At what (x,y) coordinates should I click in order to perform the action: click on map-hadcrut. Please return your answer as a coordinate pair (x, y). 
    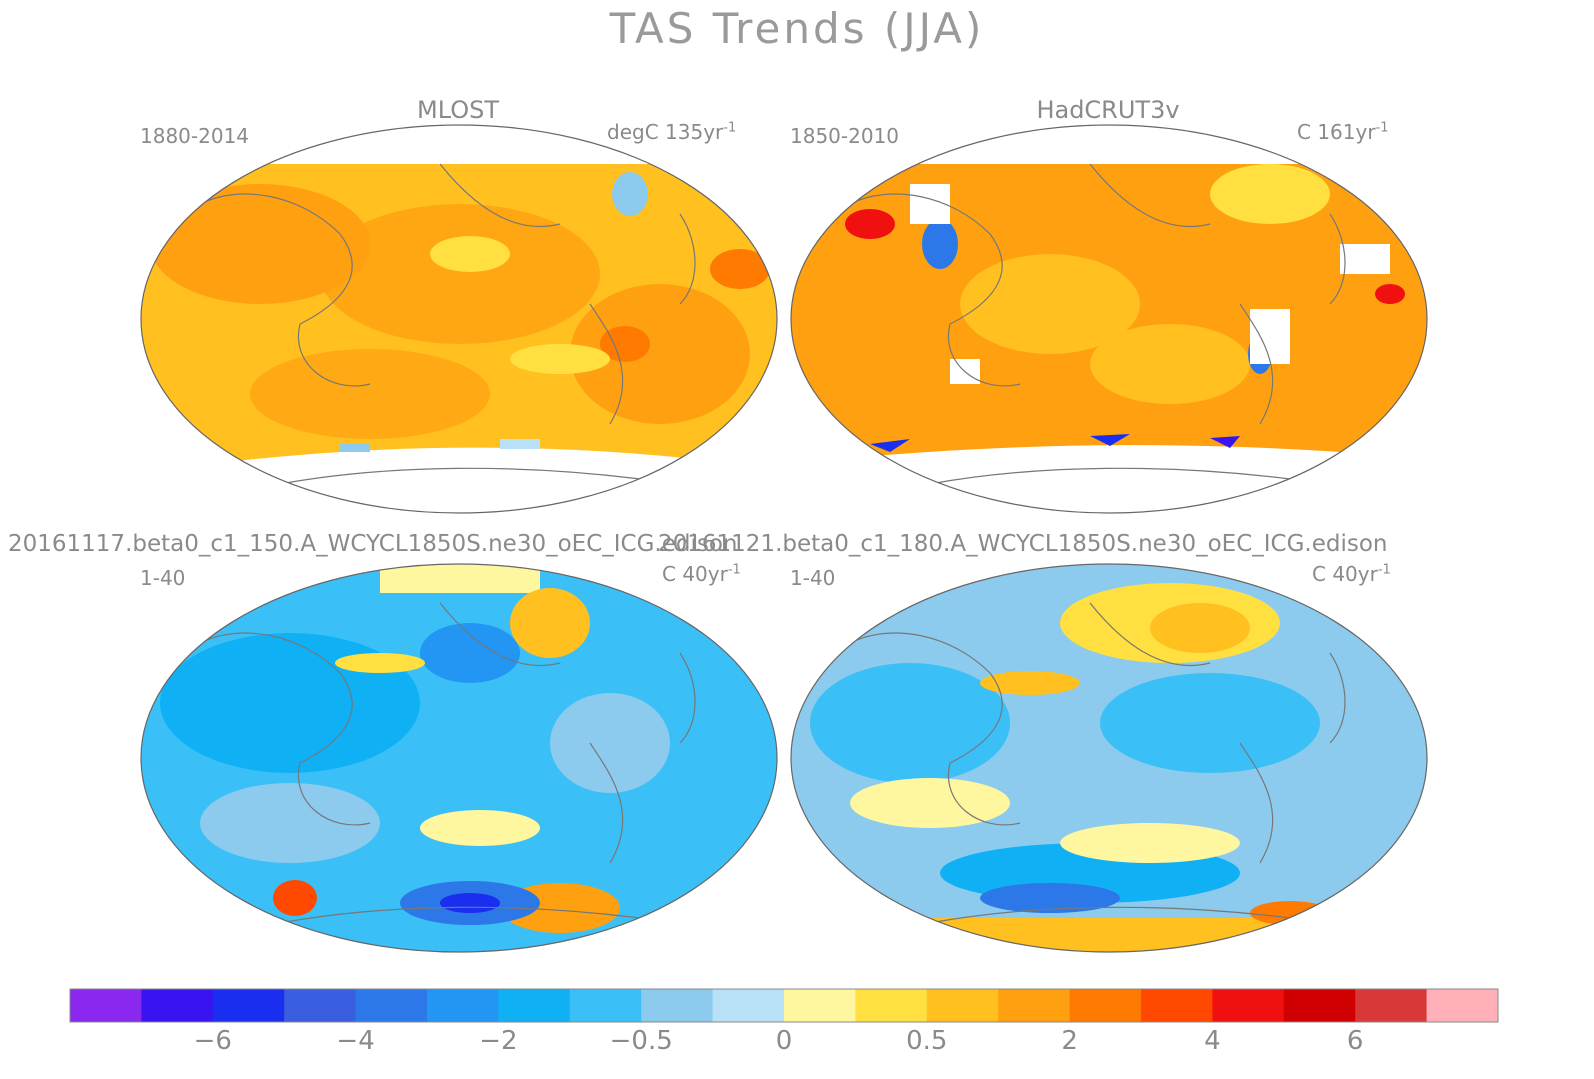
    Looking at the image, I should click on (1109, 319).